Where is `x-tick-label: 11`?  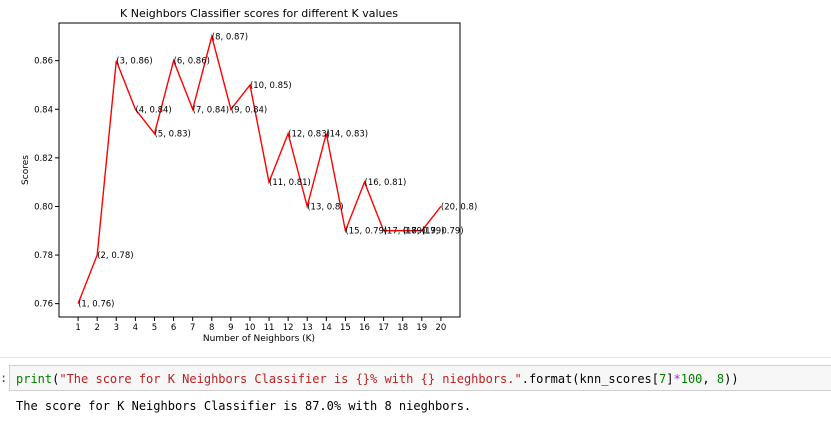 x-tick-label: 11 is located at coordinates (269, 328).